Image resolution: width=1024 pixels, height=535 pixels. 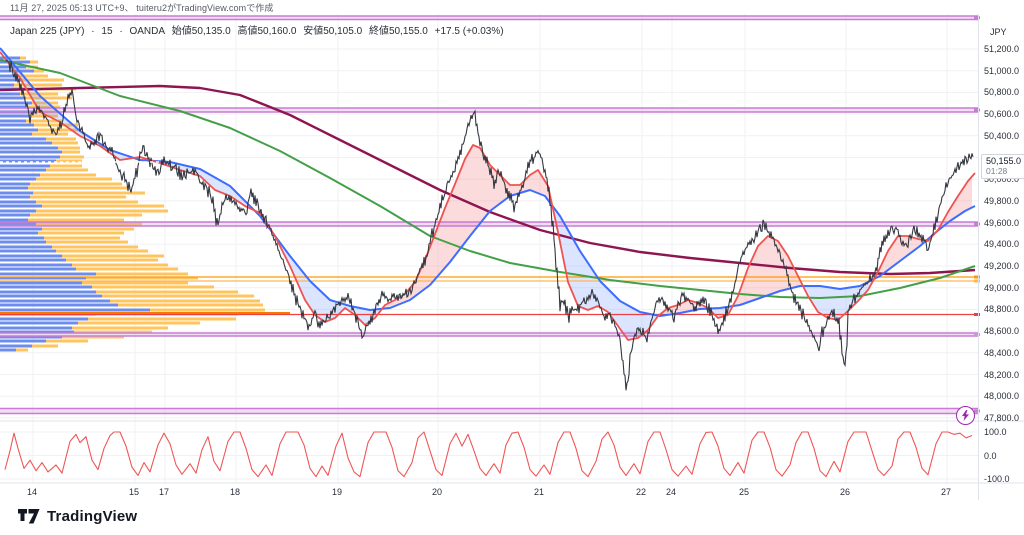 I want to click on legend-symbol: Japan 225 (JPY), so click(x=47, y=31).